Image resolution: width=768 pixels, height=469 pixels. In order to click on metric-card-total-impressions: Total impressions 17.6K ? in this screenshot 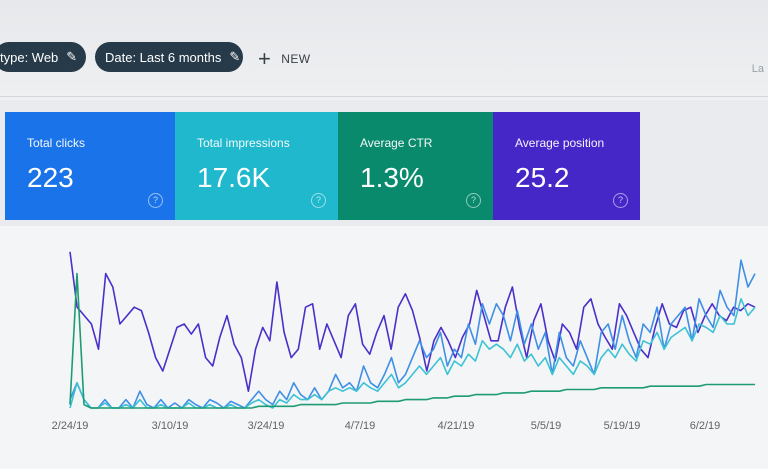, I will do `click(256, 166)`.